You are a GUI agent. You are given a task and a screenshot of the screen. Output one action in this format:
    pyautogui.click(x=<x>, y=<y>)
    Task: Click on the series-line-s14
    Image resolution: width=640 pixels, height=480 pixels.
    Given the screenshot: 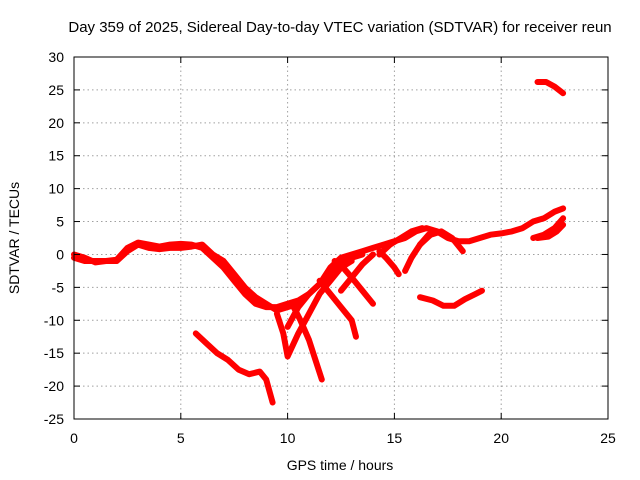 What is the action you would take?
    pyautogui.click(x=451, y=298)
    